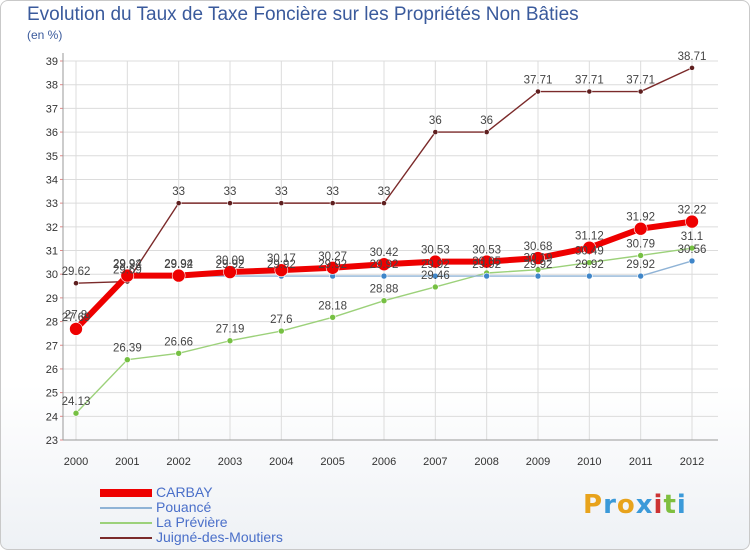 The image size is (750, 550). Describe the element at coordinates (692, 237) in the screenshot. I see `data-label: 31.1` at that location.